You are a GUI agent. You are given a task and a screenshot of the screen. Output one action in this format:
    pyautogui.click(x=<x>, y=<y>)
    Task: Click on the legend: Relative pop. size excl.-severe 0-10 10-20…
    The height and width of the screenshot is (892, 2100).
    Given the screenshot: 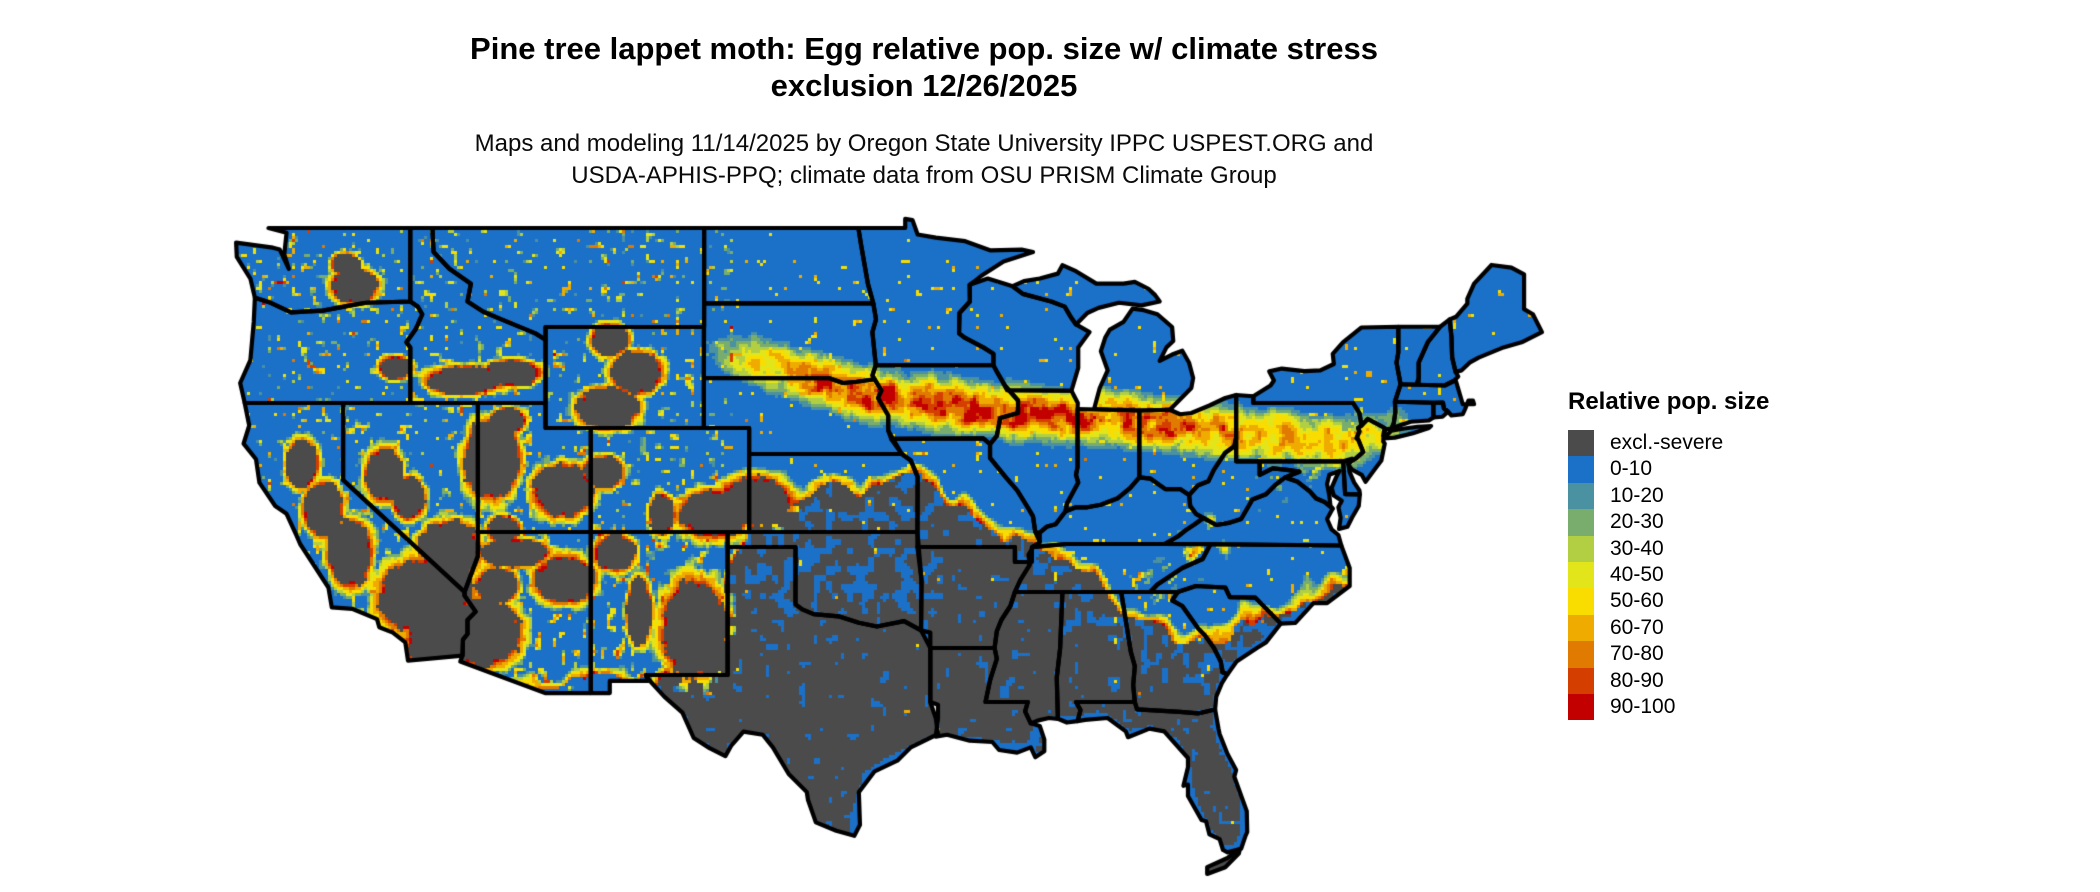 What is the action you would take?
    pyautogui.click(x=1728, y=554)
    